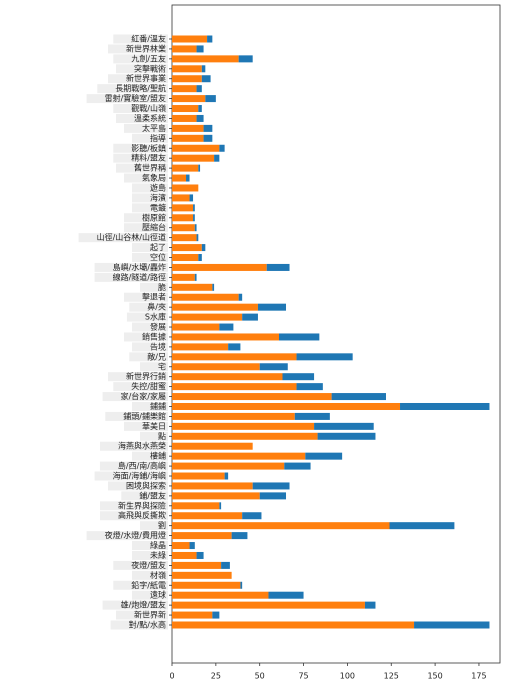  What do you see at coordinates (150, 118) in the screenshot?
I see `y-tick-label: 溫柔系統` at bounding box center [150, 118].